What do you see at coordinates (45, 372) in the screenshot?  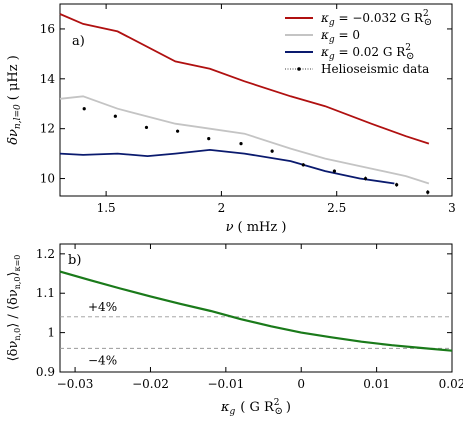 I see `panel-b-ytick-label: 0.9` at bounding box center [45, 372].